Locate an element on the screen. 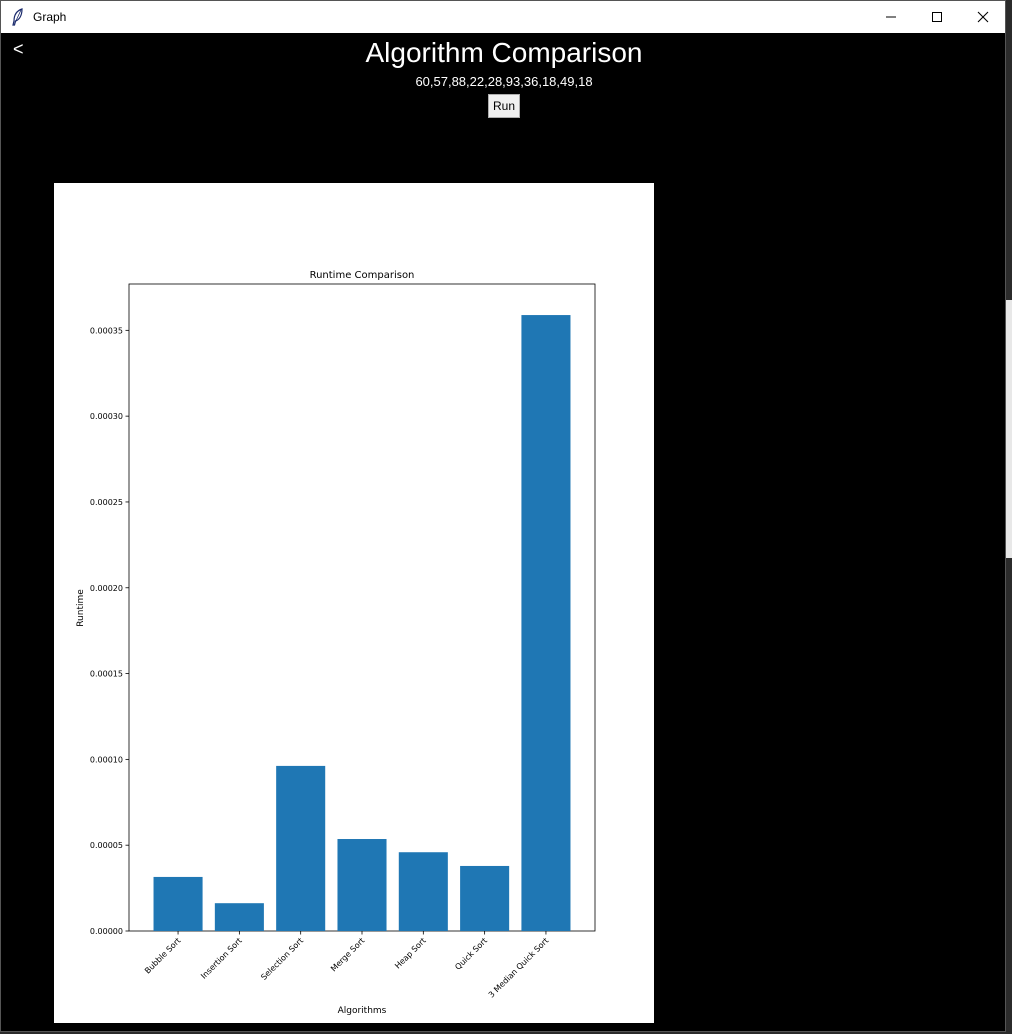  background-side-panel is located at coordinates (1008, 429).